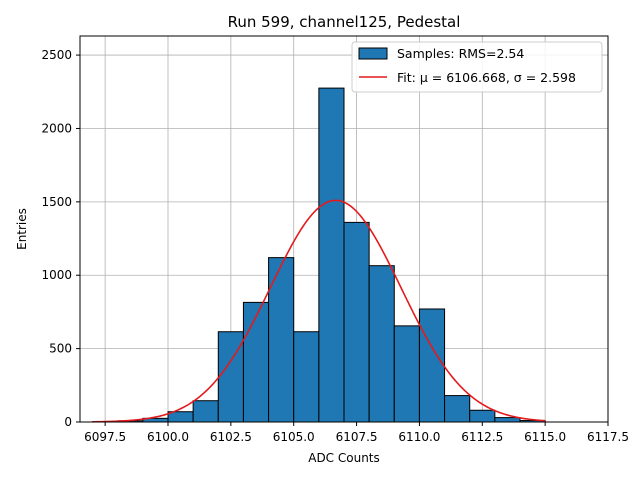 The image size is (640, 480). Describe the element at coordinates (56, 275) in the screenshot. I see `y-tick-label-2: 1000` at that location.